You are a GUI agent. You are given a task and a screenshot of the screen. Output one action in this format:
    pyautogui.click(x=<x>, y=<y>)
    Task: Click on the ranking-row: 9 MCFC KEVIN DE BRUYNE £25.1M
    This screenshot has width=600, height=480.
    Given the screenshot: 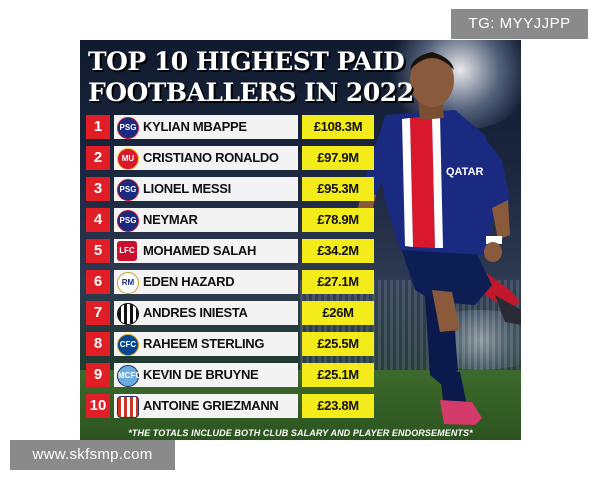 What is the action you would take?
    pyautogui.click(x=232, y=375)
    